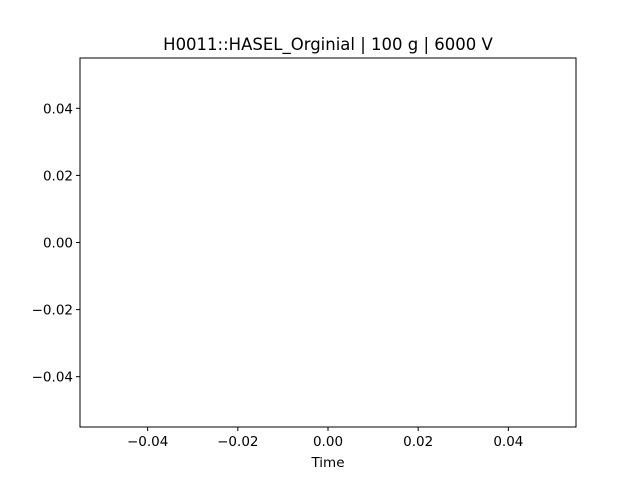 This screenshot has width=640, height=480. I want to click on chart-title: H0011::HASEL_Orginial | 100 g | 6000 V, so click(328, 45).